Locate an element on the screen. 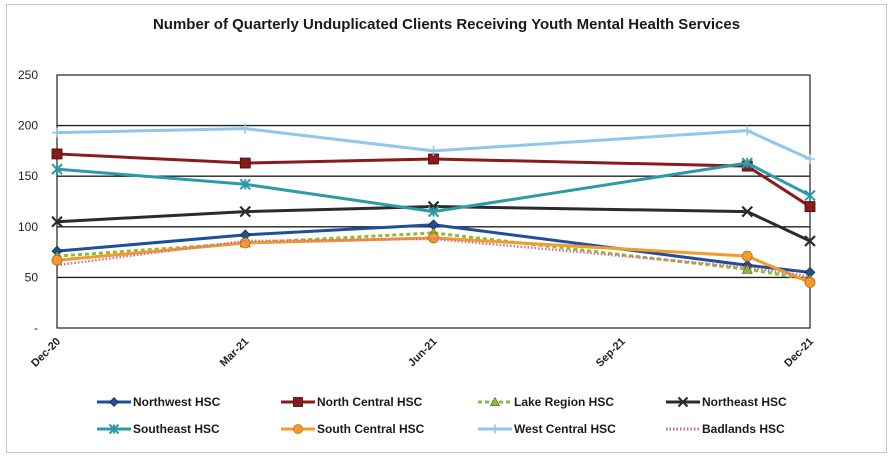 The width and height of the screenshot is (893, 457). x-tick-label: Dec-20 is located at coordinates (46, 353).